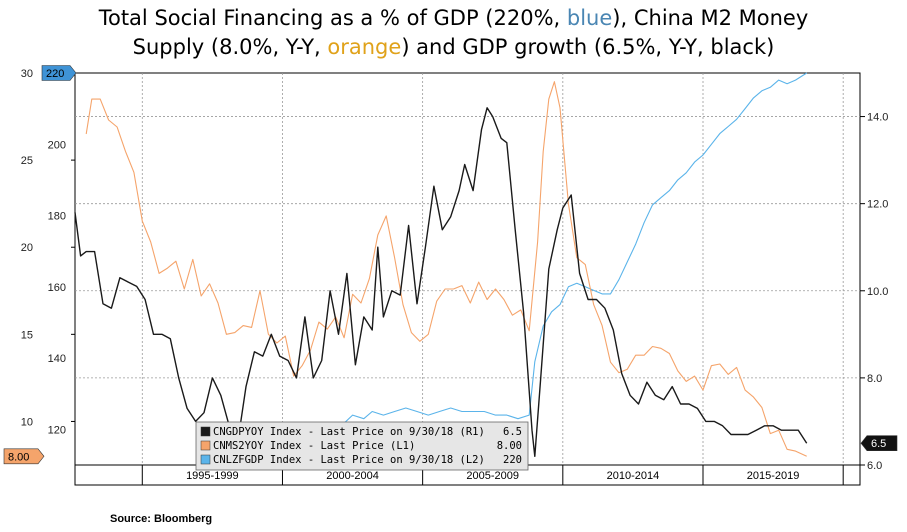  Describe the element at coordinates (27, 422) in the screenshot. I see `left-outer-axis-tick-label: 10` at that location.